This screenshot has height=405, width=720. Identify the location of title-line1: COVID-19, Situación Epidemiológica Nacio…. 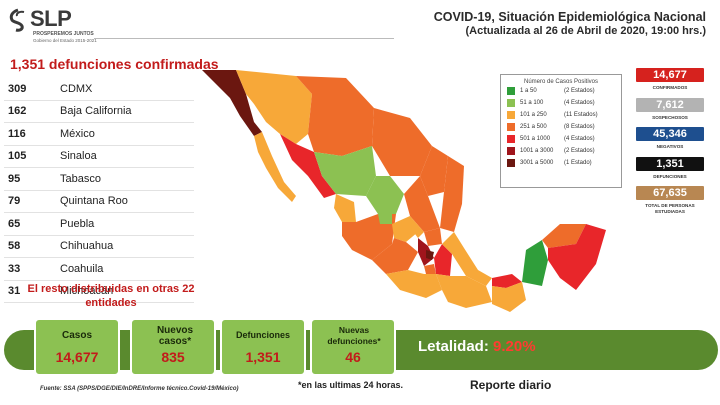
(569, 17).